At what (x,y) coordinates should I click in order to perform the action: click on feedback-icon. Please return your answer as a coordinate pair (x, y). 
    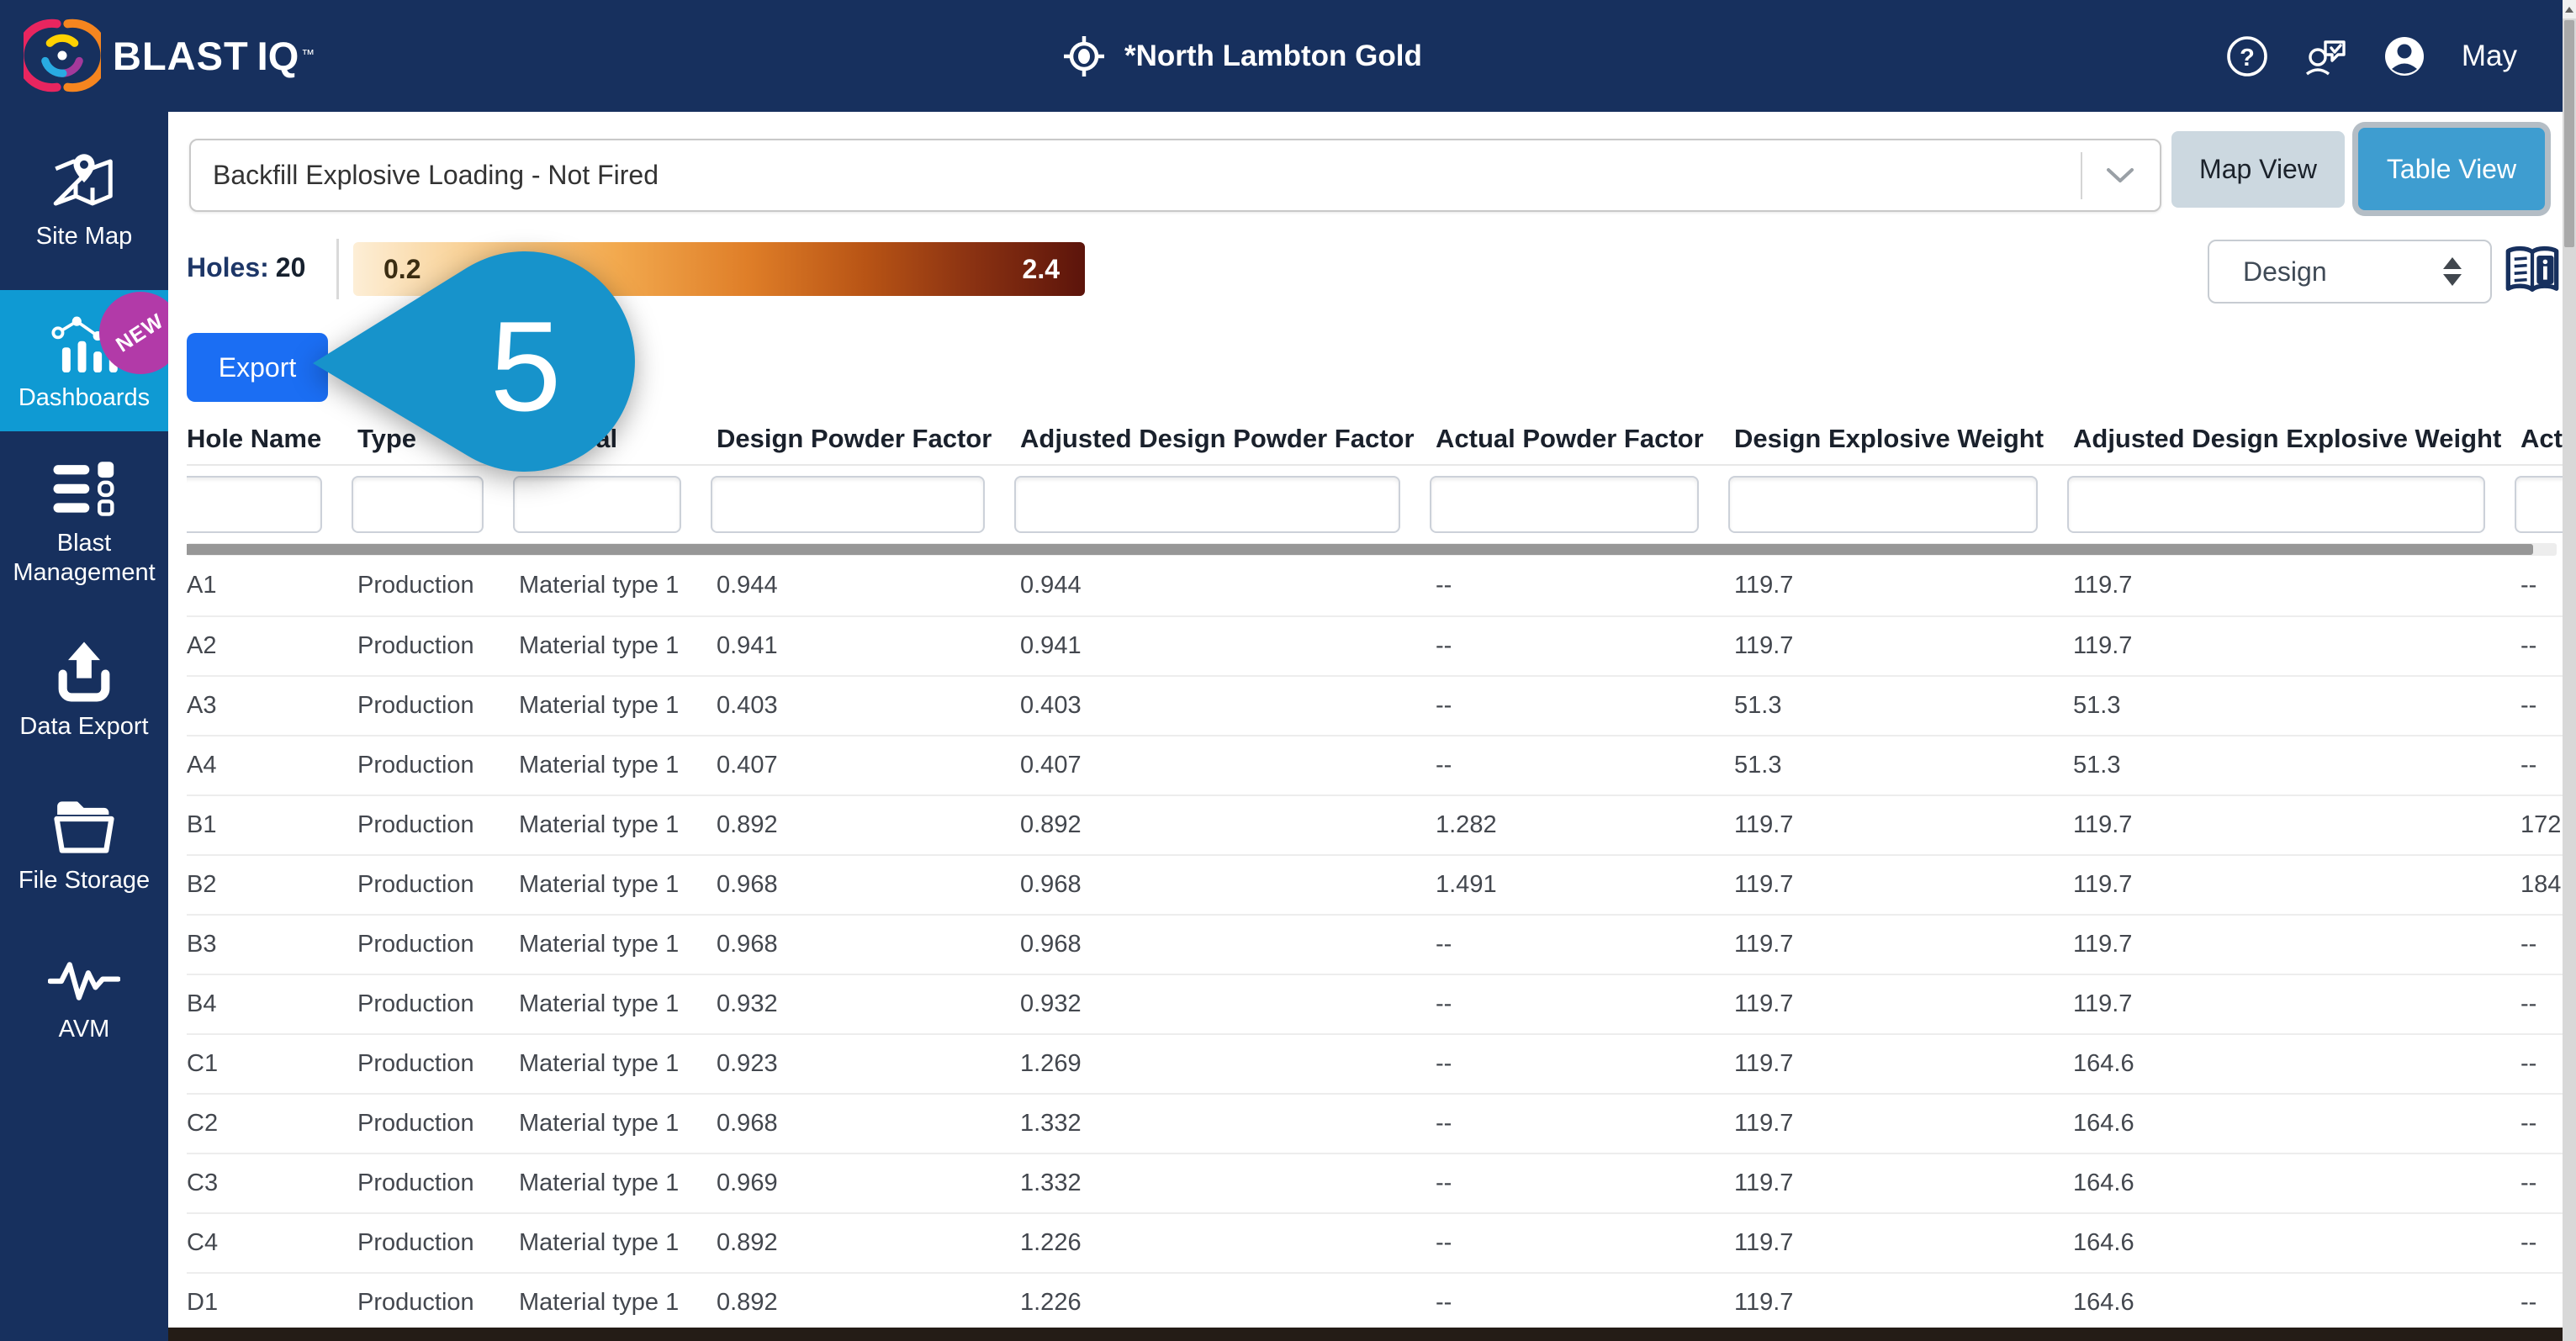
    Looking at the image, I should click on (2325, 56).